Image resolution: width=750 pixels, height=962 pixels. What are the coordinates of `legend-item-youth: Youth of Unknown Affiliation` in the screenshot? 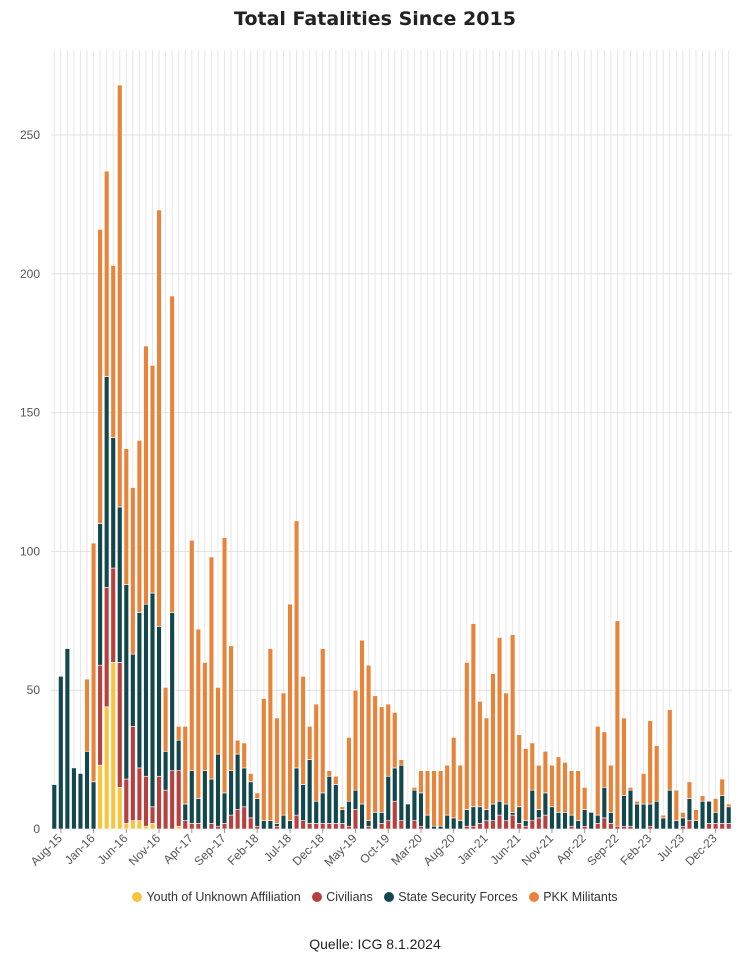 It's located at (216, 897).